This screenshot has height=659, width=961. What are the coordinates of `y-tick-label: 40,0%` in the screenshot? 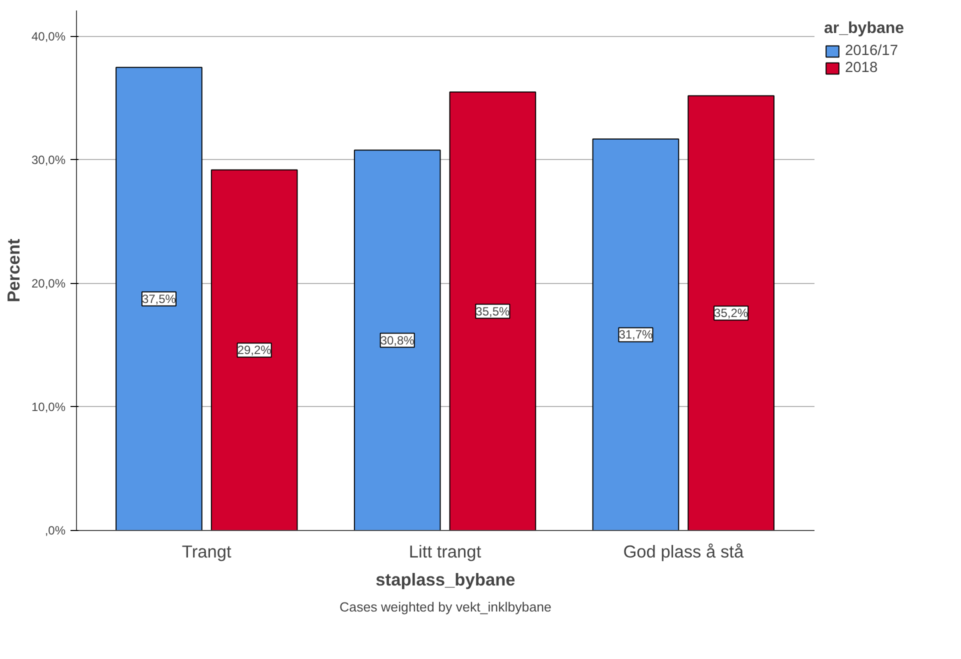 It's located at (48, 36).